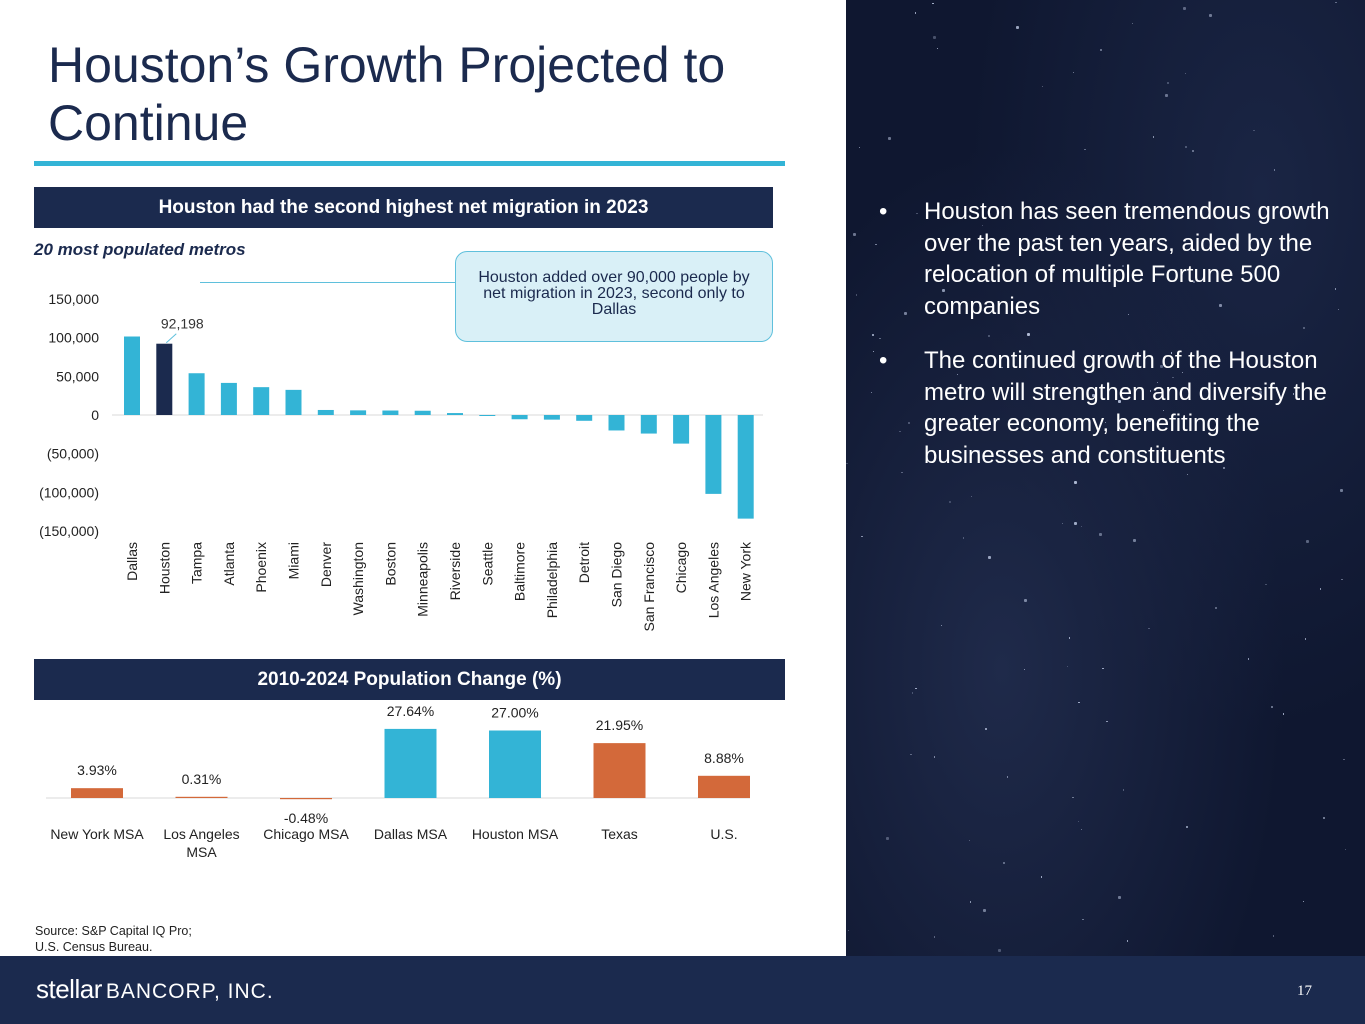 The width and height of the screenshot is (1365, 1024). I want to click on migration-bar-houston, so click(164, 379).